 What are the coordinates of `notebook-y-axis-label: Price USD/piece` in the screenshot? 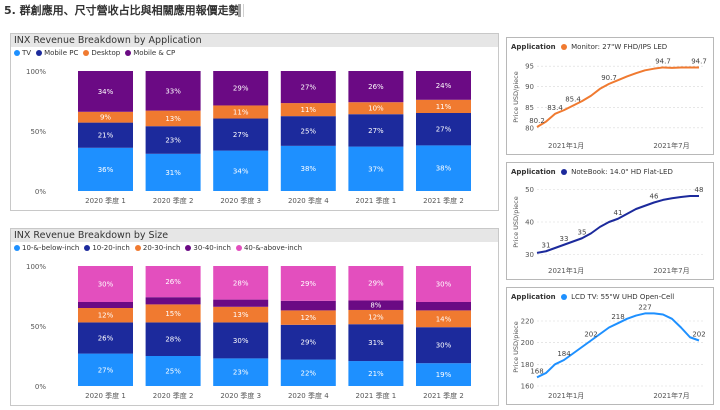 It's located at (516, 222).